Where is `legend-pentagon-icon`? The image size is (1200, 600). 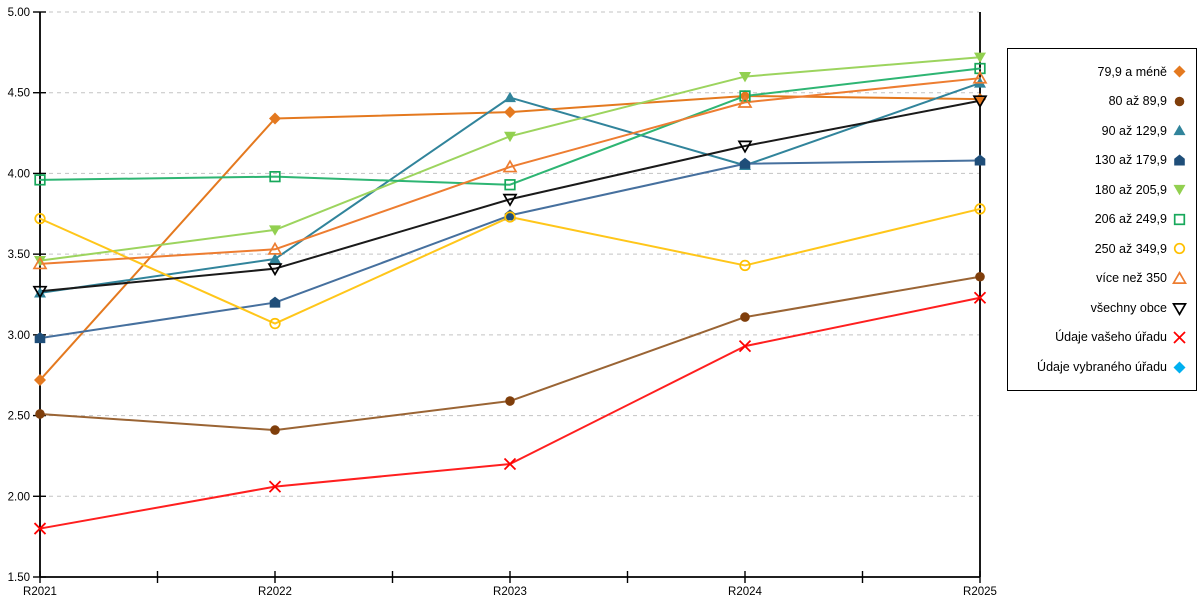 legend-pentagon-icon is located at coordinates (1179, 160).